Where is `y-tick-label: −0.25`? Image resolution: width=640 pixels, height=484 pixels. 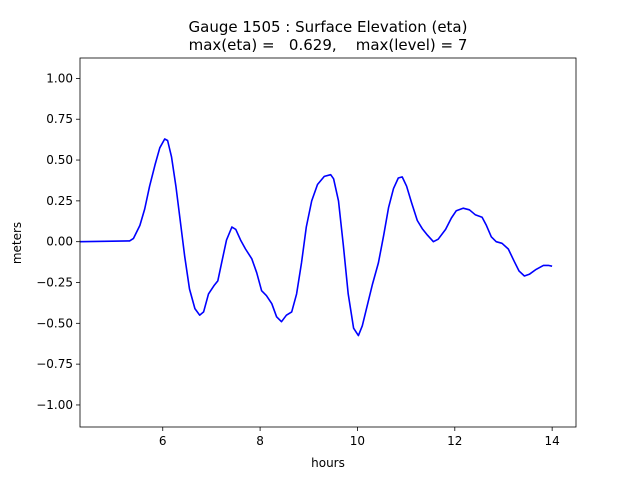
y-tick-label: −0.25 is located at coordinates (54, 283).